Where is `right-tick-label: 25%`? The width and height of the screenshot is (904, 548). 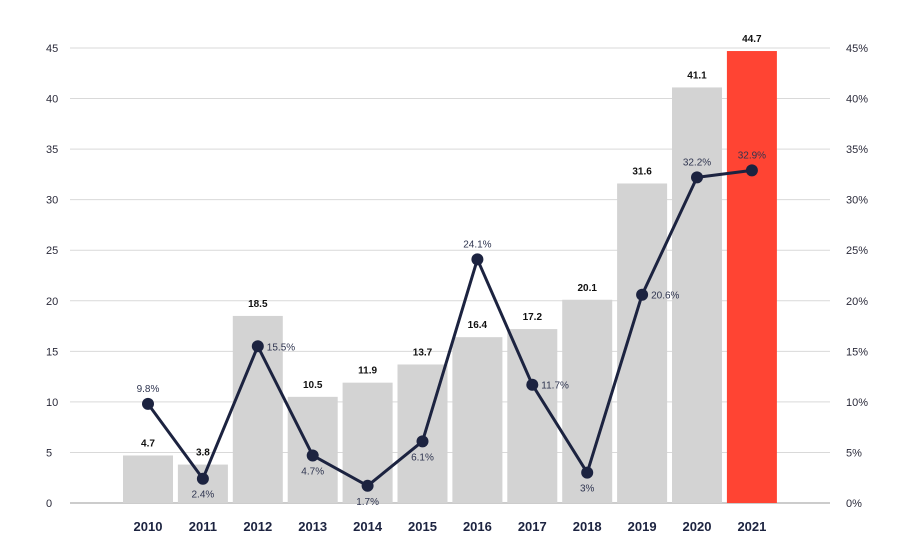 right-tick-label: 25% is located at coordinates (857, 251).